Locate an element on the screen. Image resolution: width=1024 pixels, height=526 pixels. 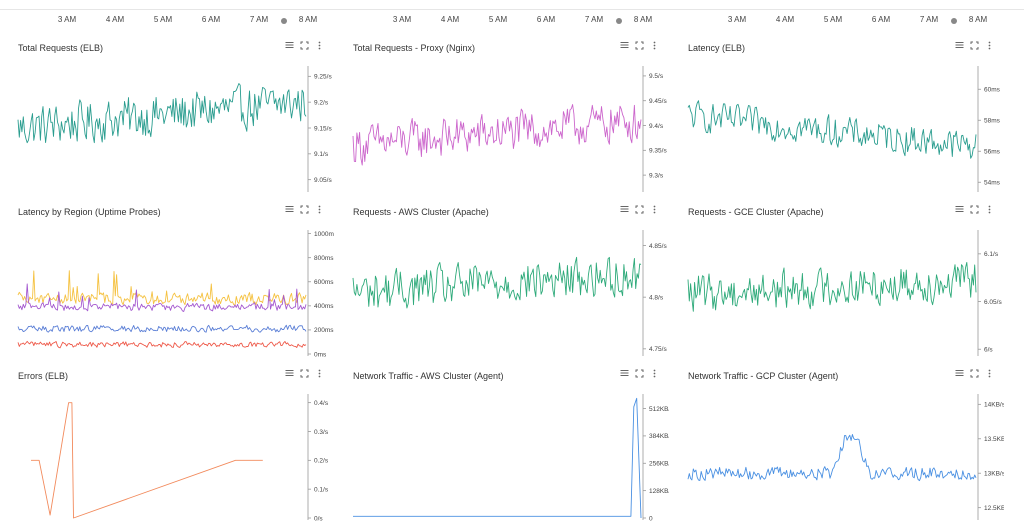
y-tick-label: 12.5KB/s is located at coordinates (994, 508).